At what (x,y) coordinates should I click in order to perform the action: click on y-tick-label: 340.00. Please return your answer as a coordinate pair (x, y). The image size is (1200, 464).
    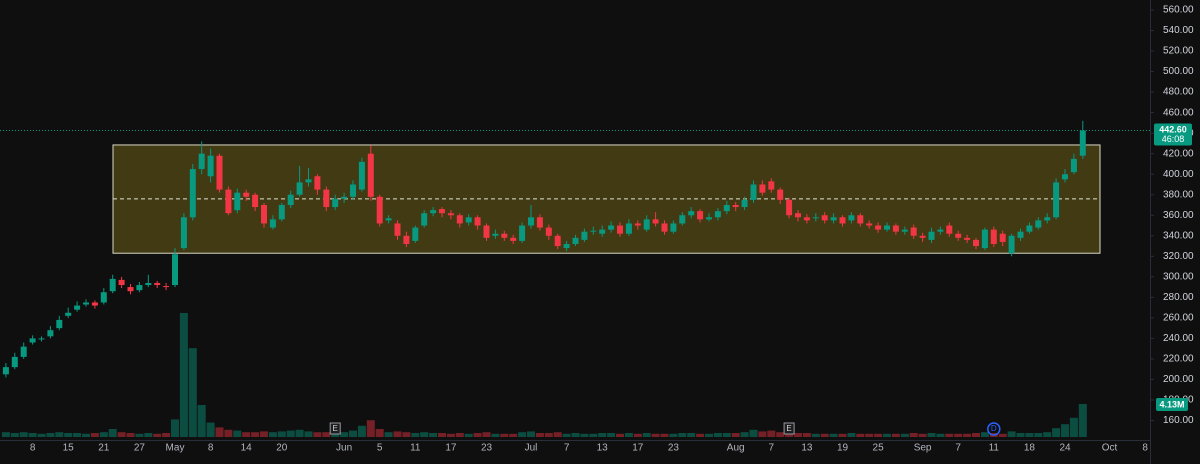
    Looking at the image, I should click on (1178, 235).